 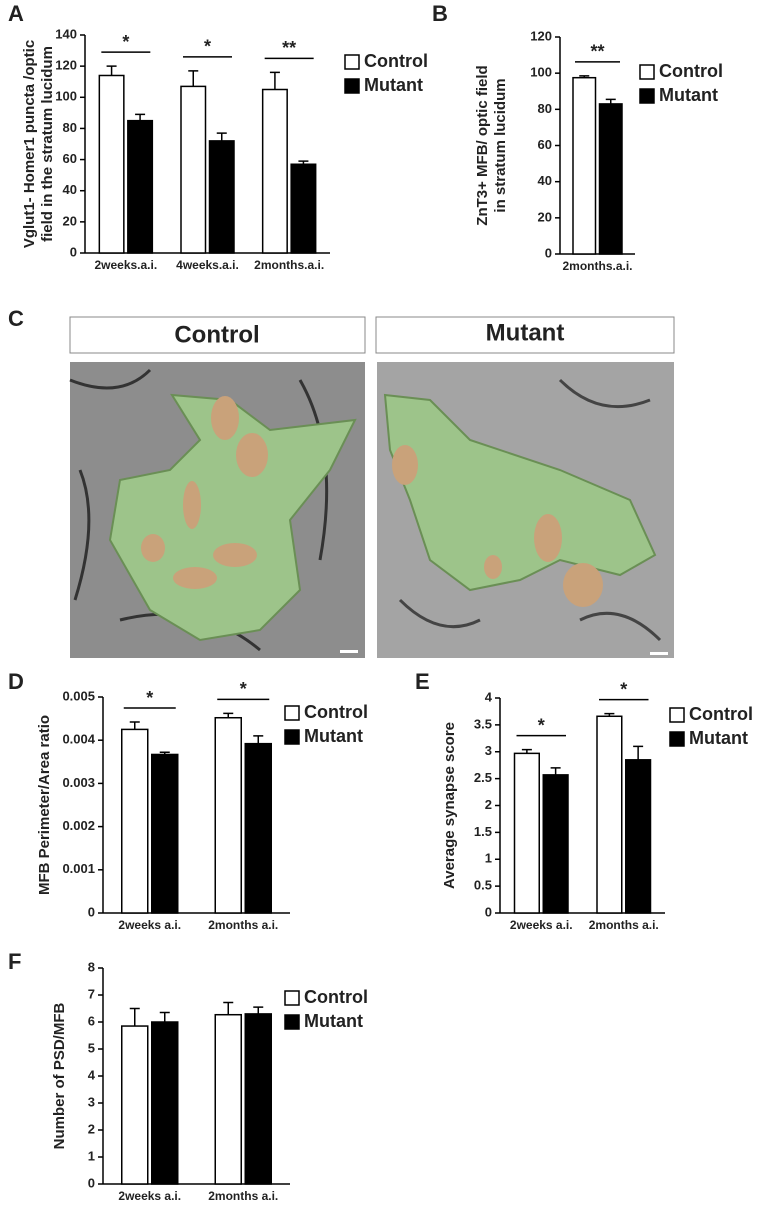 What do you see at coordinates (78, 782) in the screenshot?
I see `y-tick-label: 0.003` at bounding box center [78, 782].